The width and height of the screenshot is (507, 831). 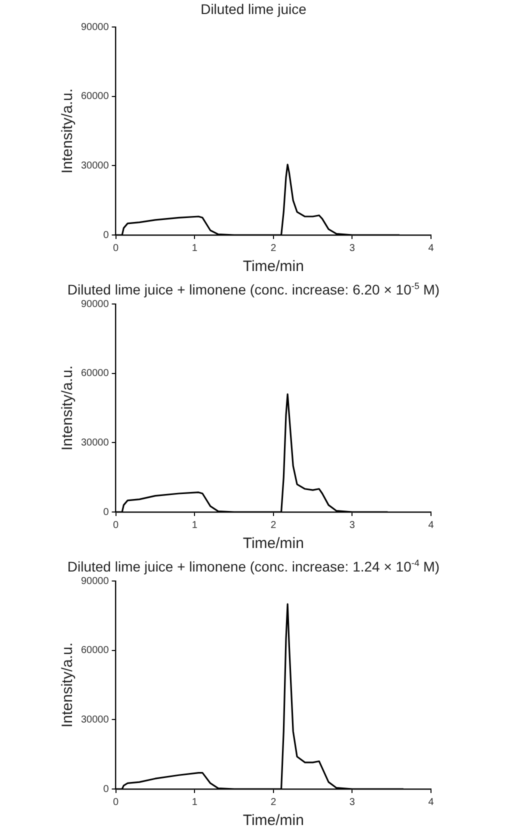 I want to click on chart-title: Diluted lime juice + limonene (conc. increase: 1.24 × 10$^{-4}$ M), so click(x=253, y=566).